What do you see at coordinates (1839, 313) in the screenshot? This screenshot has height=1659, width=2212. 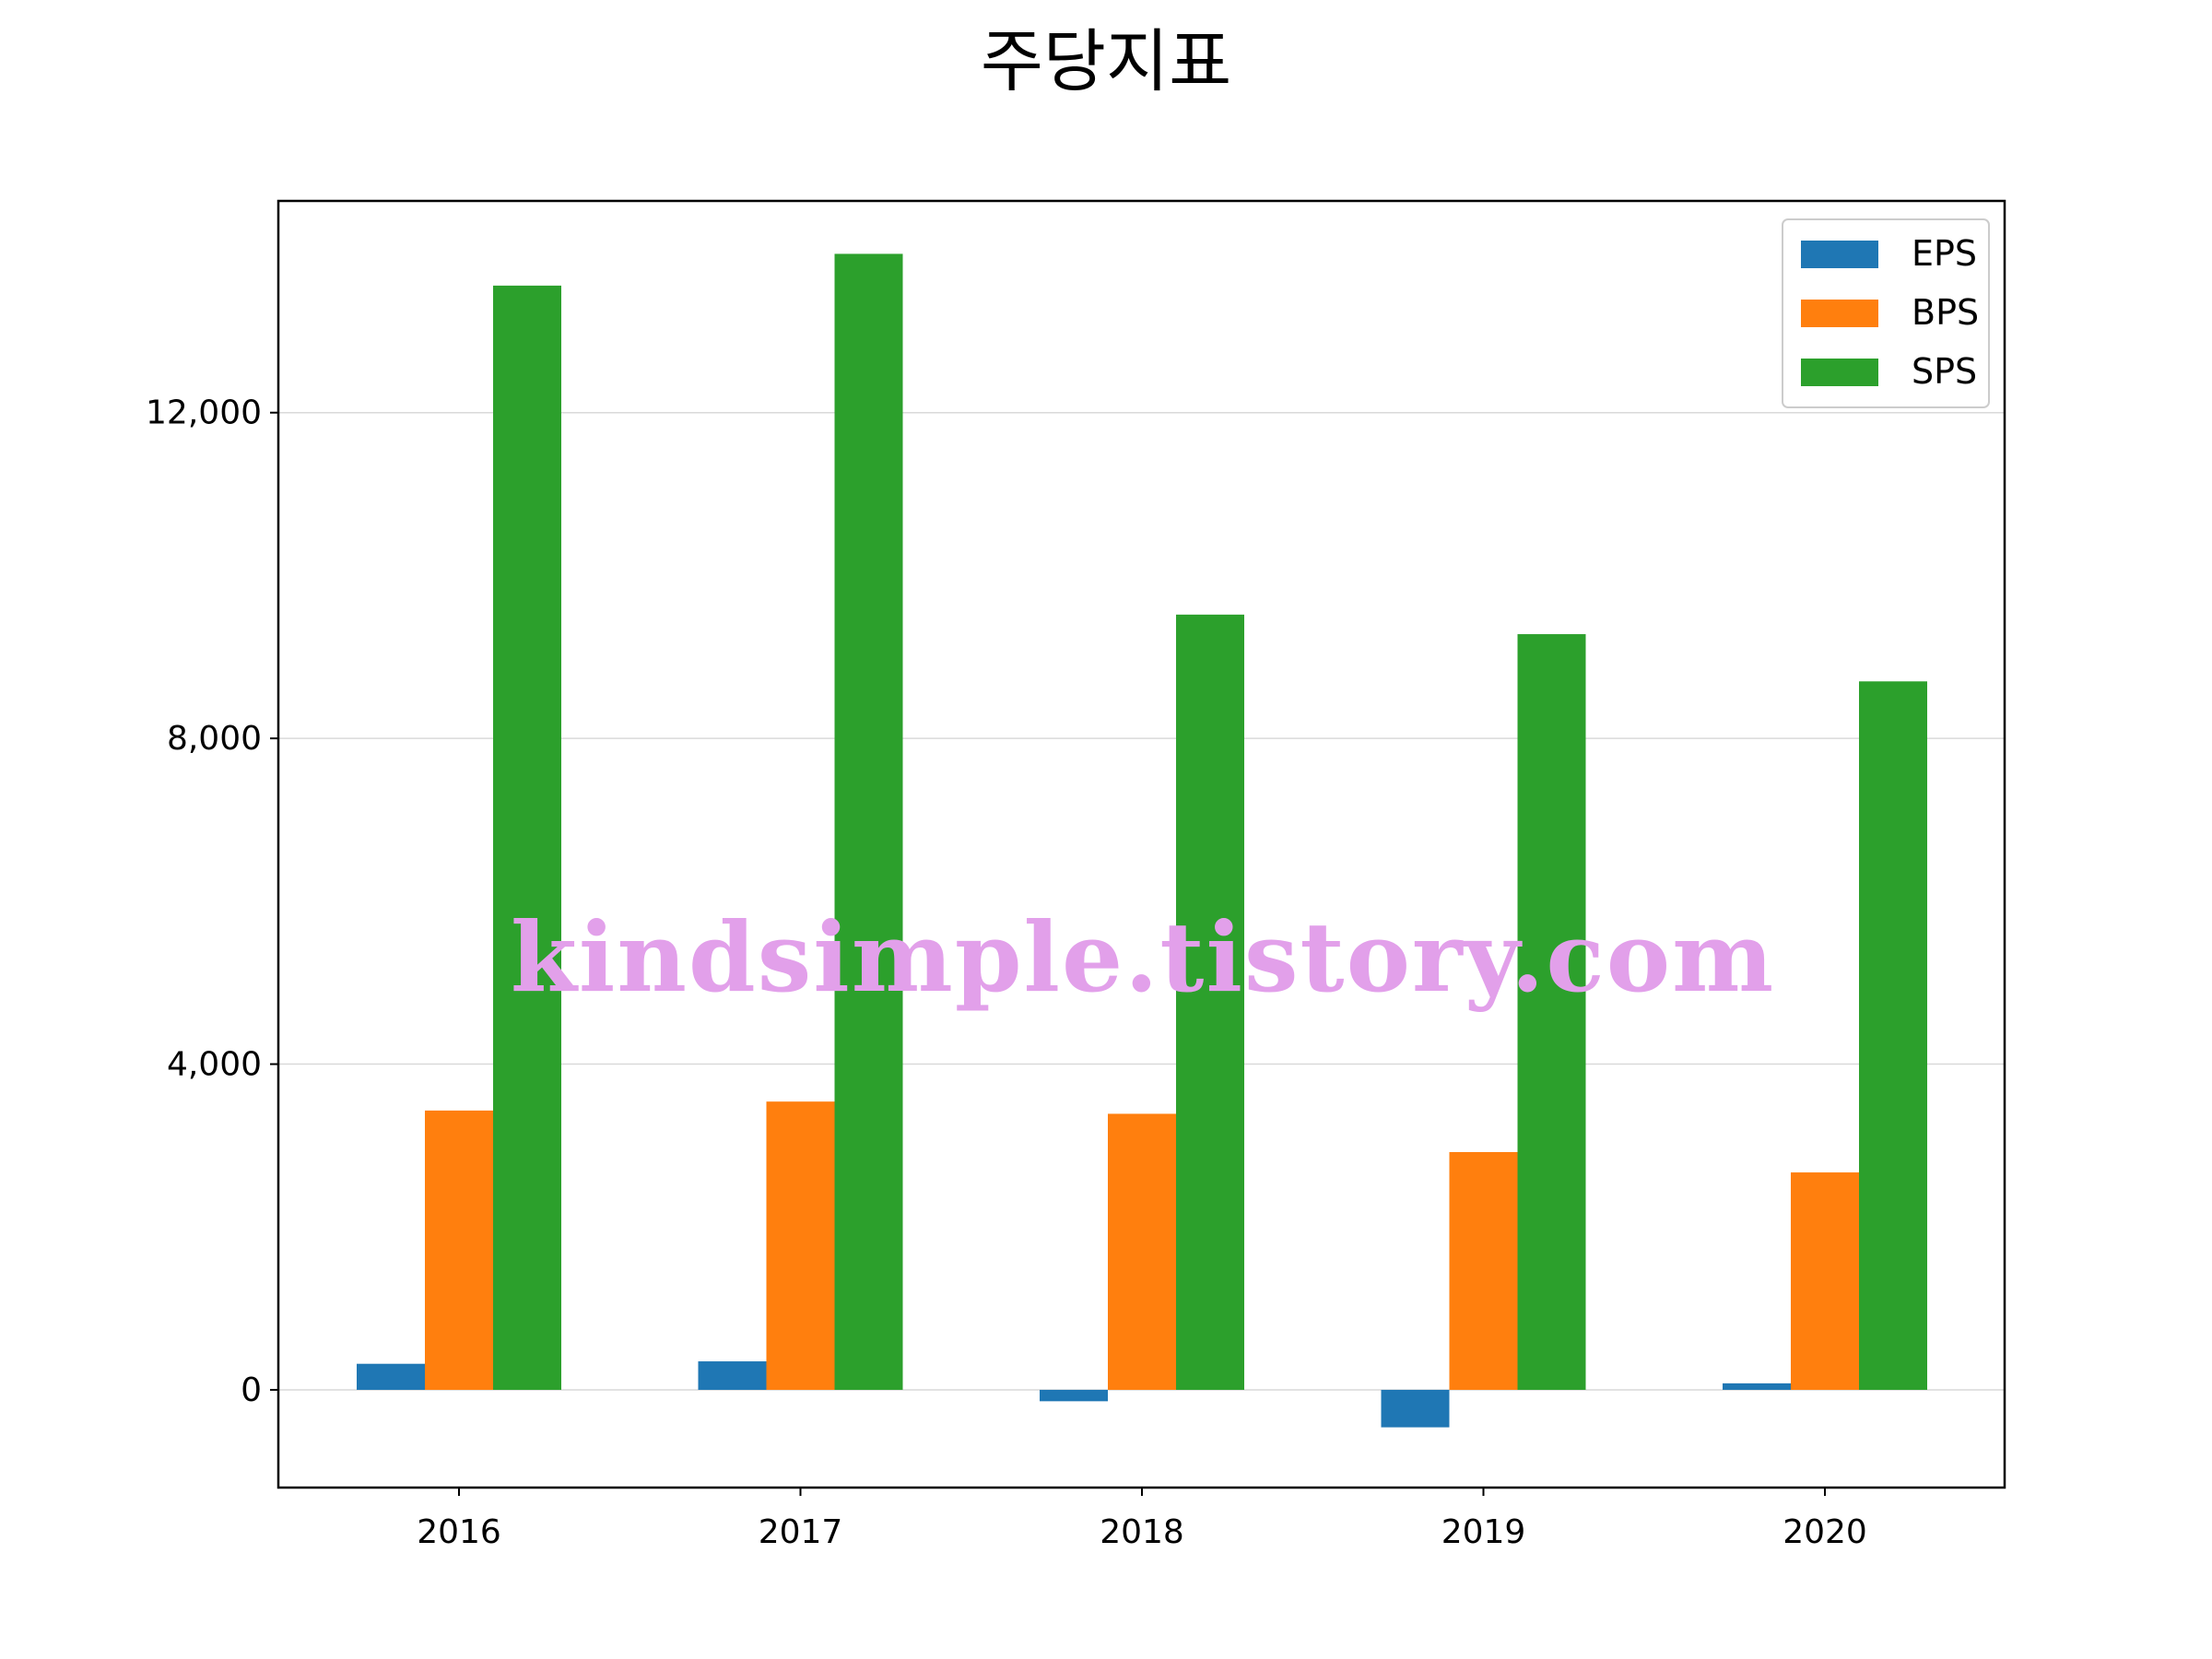 I see `legend-swatch-bps` at bounding box center [1839, 313].